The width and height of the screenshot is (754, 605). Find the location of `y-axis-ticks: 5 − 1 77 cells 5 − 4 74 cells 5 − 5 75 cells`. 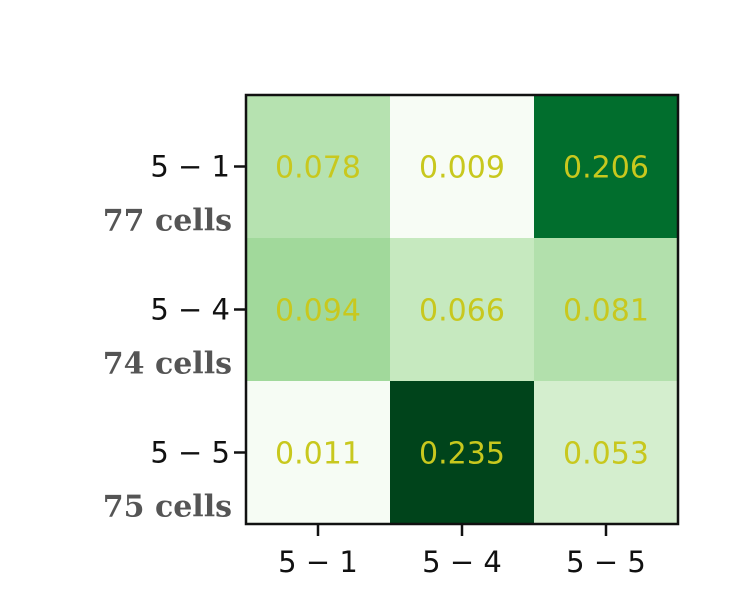

y-axis-ticks: 5 − 1 77 cells 5 − 4 74 cells 5 − 5 75 cells is located at coordinates (174, 337).